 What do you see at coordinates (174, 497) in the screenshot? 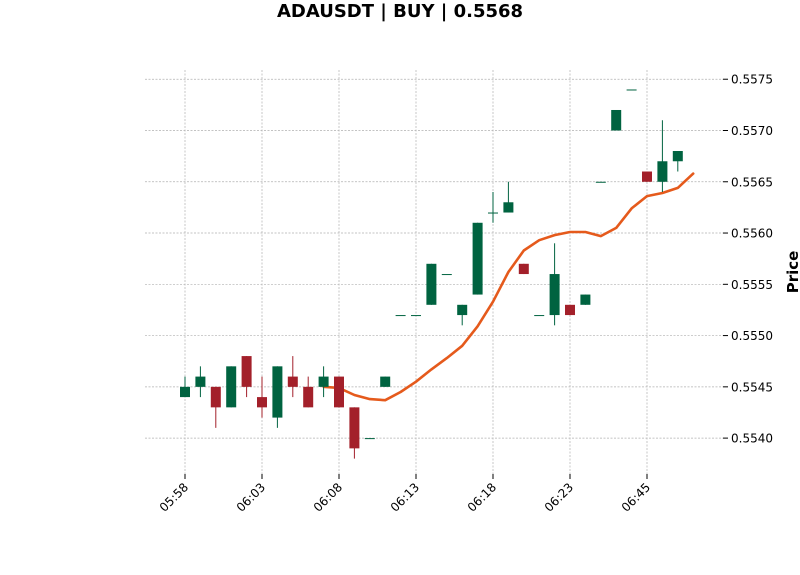
I see `x-tick-label: 05:58` at bounding box center [174, 497].